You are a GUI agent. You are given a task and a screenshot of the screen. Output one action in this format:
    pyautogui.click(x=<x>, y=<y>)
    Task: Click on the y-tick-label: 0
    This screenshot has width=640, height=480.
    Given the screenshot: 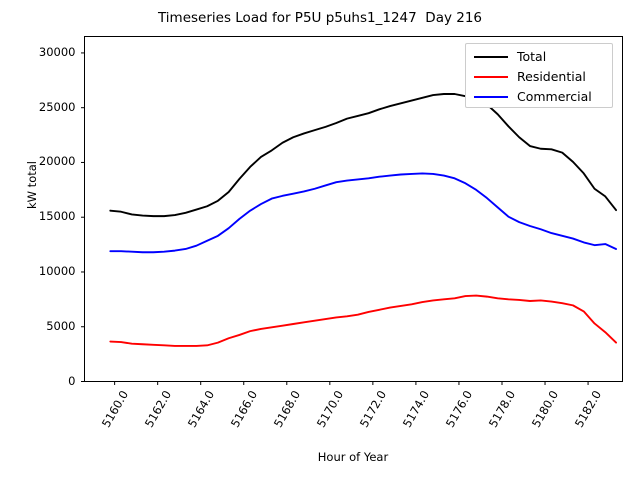 What is the action you would take?
    pyautogui.click(x=72, y=380)
    